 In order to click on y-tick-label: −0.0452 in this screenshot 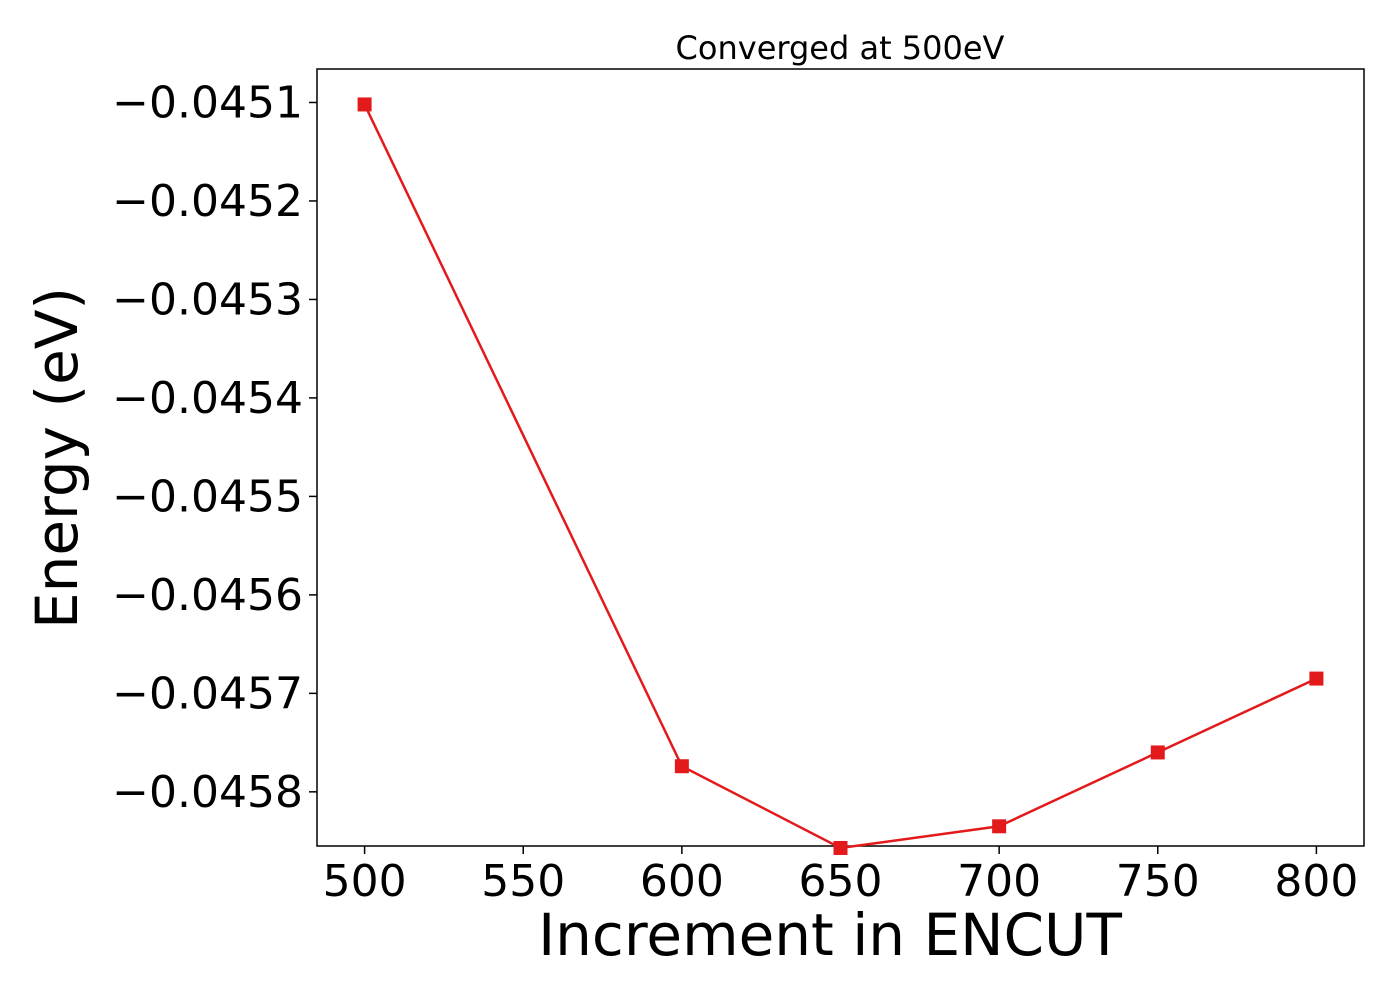, I will do `click(207, 201)`.